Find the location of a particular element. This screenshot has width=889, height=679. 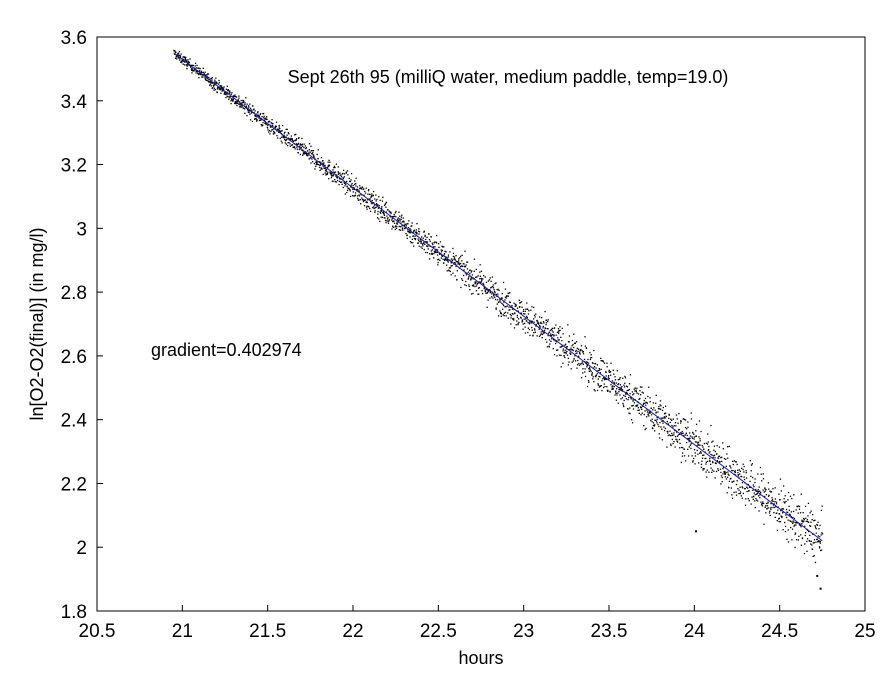

y-tick-label: 2 is located at coordinates (81, 548).